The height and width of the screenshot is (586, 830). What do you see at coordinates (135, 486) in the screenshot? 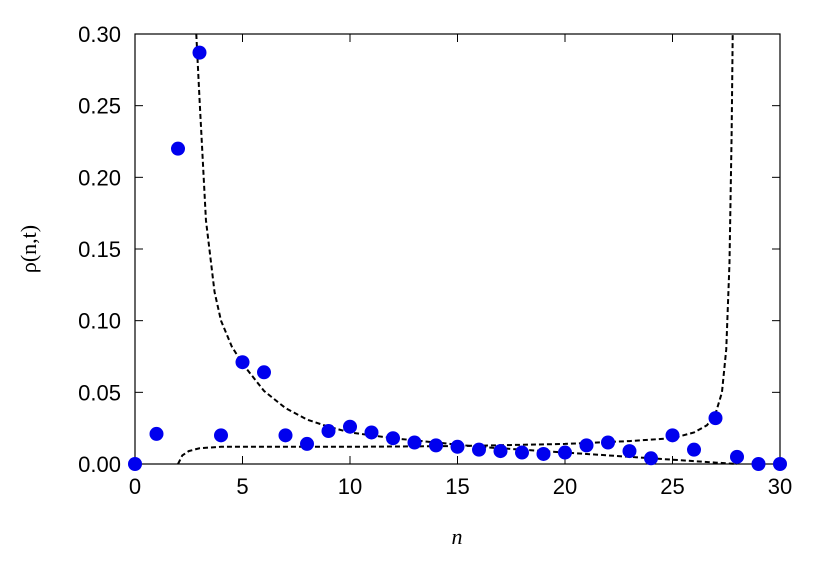
I see `x-tick-label: 0` at bounding box center [135, 486].